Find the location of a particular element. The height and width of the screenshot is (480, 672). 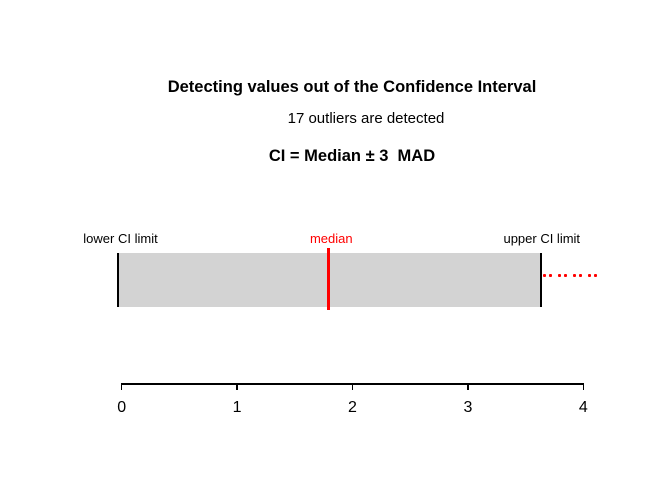

x-axis-tick-label: 1 is located at coordinates (237, 407).